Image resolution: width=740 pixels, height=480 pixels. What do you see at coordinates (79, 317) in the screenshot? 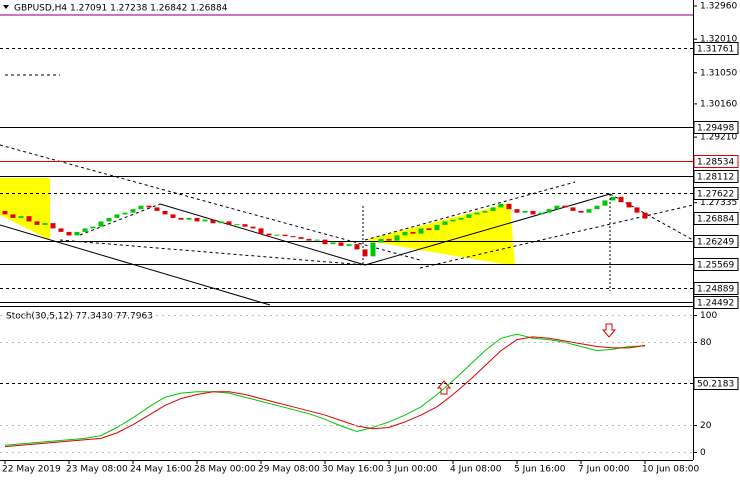
I see `indicator-title: Stoch(30,5,12) 77.3430 77.7963` at bounding box center [79, 317].